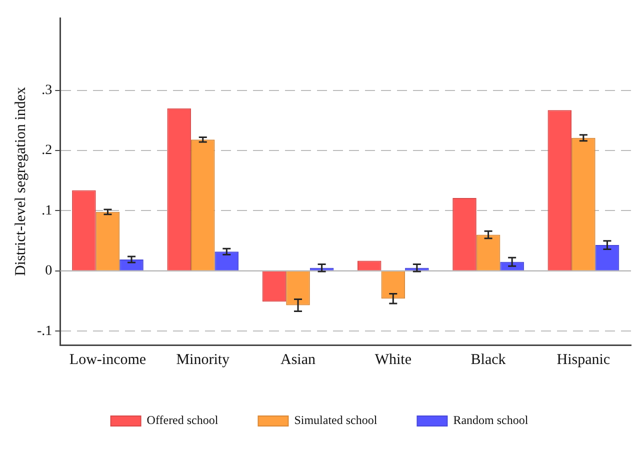 The height and width of the screenshot is (467, 643). I want to click on x-tick-label: Asian, so click(298, 360).